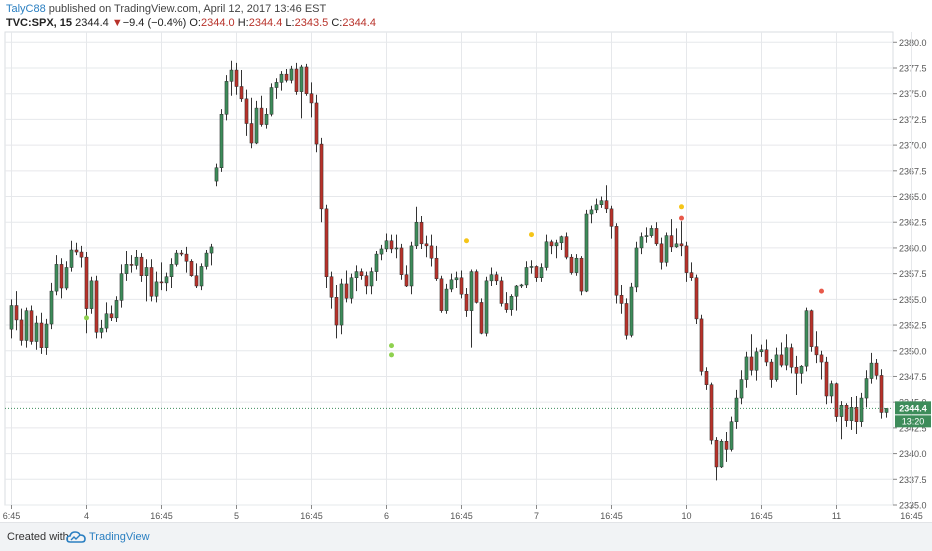  I want to click on created-with-text: Created with, so click(38, 537).